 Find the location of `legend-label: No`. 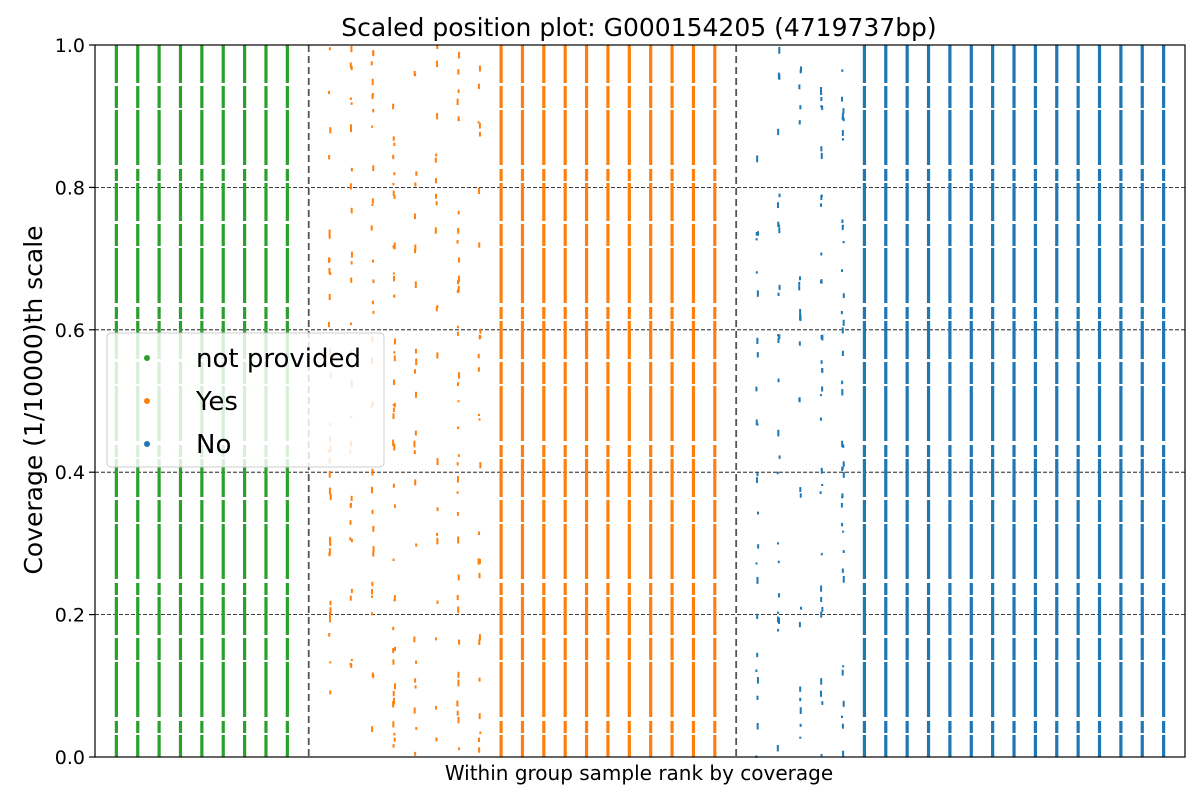

legend-label: No is located at coordinates (213, 445).